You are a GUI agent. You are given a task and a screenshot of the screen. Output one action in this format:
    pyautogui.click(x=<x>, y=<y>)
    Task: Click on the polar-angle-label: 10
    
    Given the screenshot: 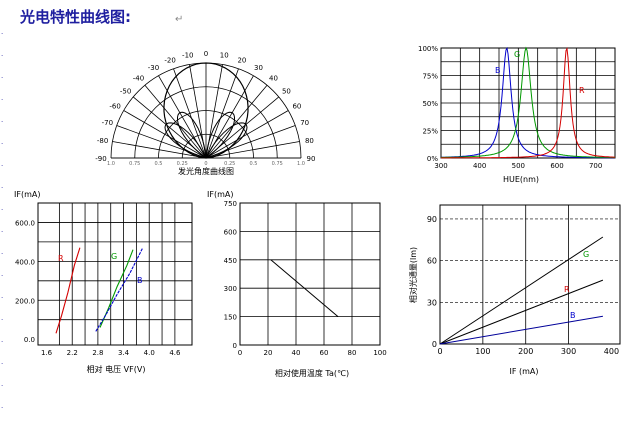 What is the action you would take?
    pyautogui.click(x=224, y=56)
    